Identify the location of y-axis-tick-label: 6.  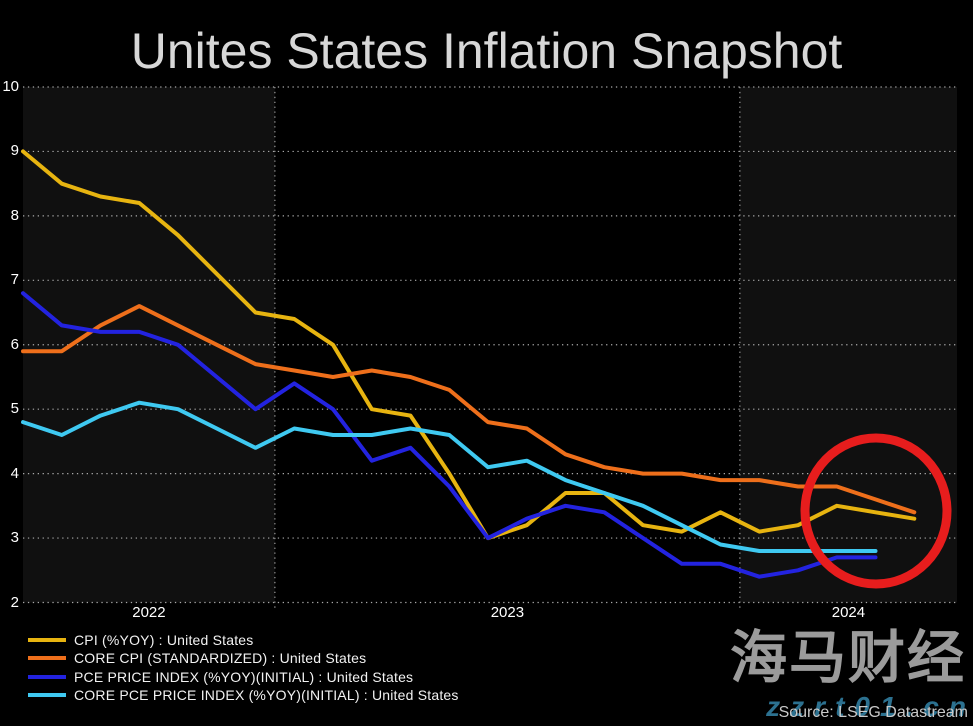
(14, 344).